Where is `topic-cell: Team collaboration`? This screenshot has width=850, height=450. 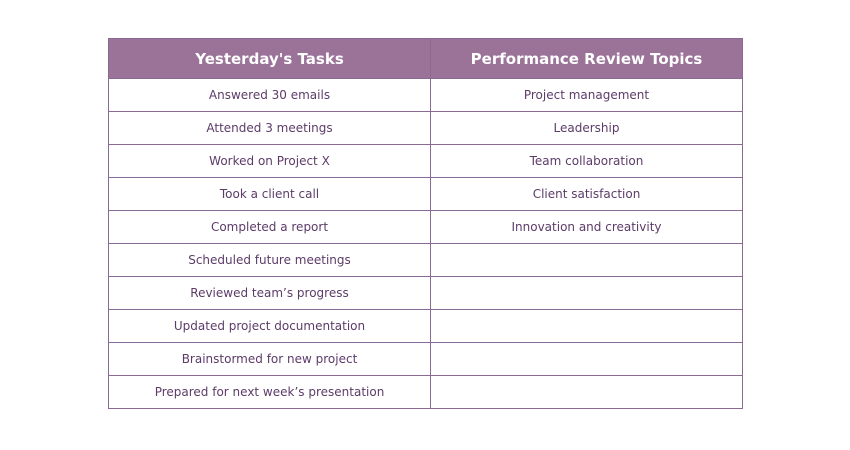 topic-cell: Team collaboration is located at coordinates (586, 161).